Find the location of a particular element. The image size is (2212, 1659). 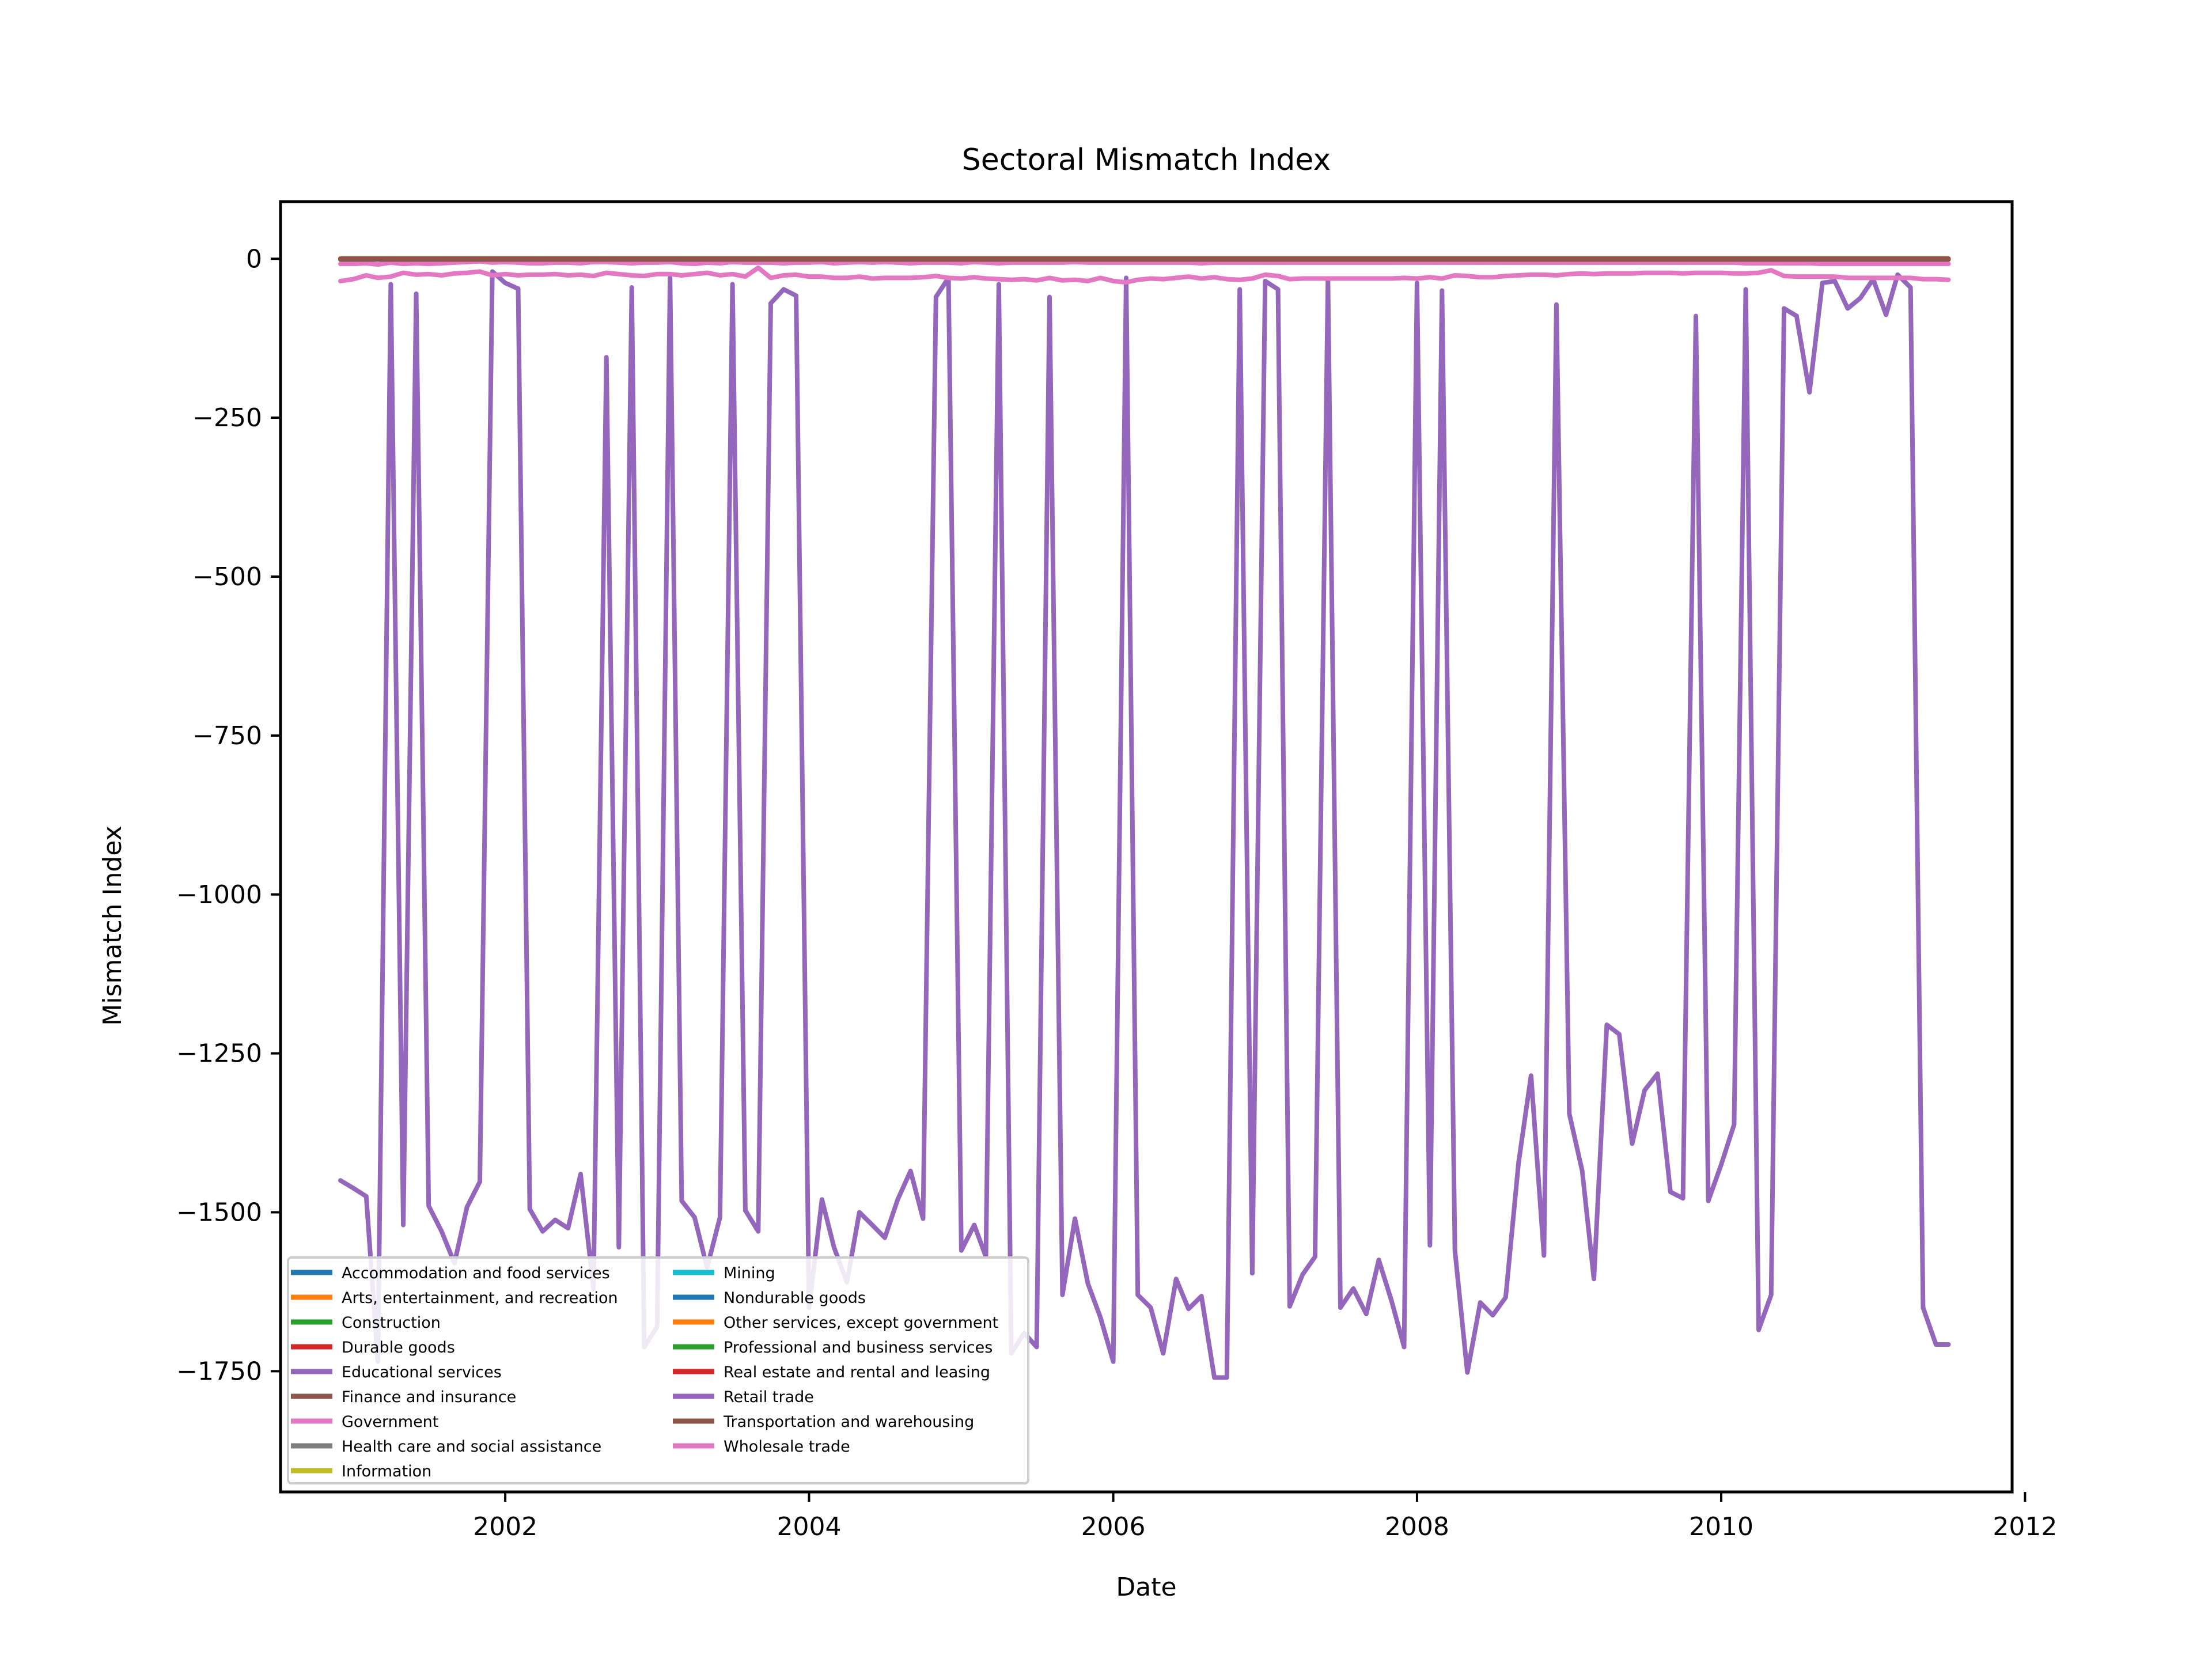

legend-label-mining: Mining is located at coordinates (749, 1273).